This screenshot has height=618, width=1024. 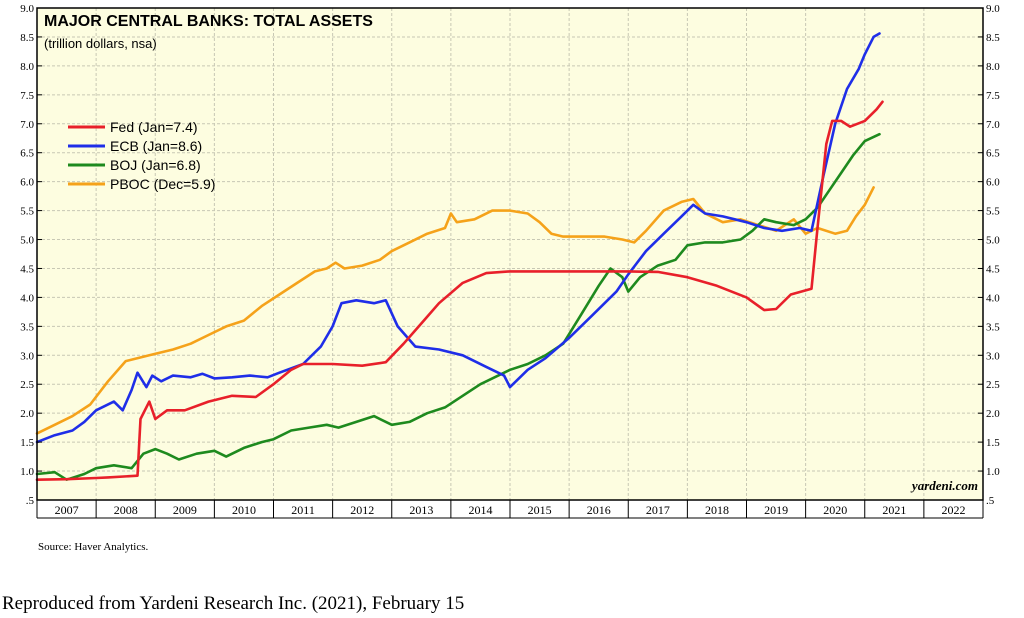 What do you see at coordinates (993, 298) in the screenshot?
I see `y-tick-label-right: 4.0` at bounding box center [993, 298].